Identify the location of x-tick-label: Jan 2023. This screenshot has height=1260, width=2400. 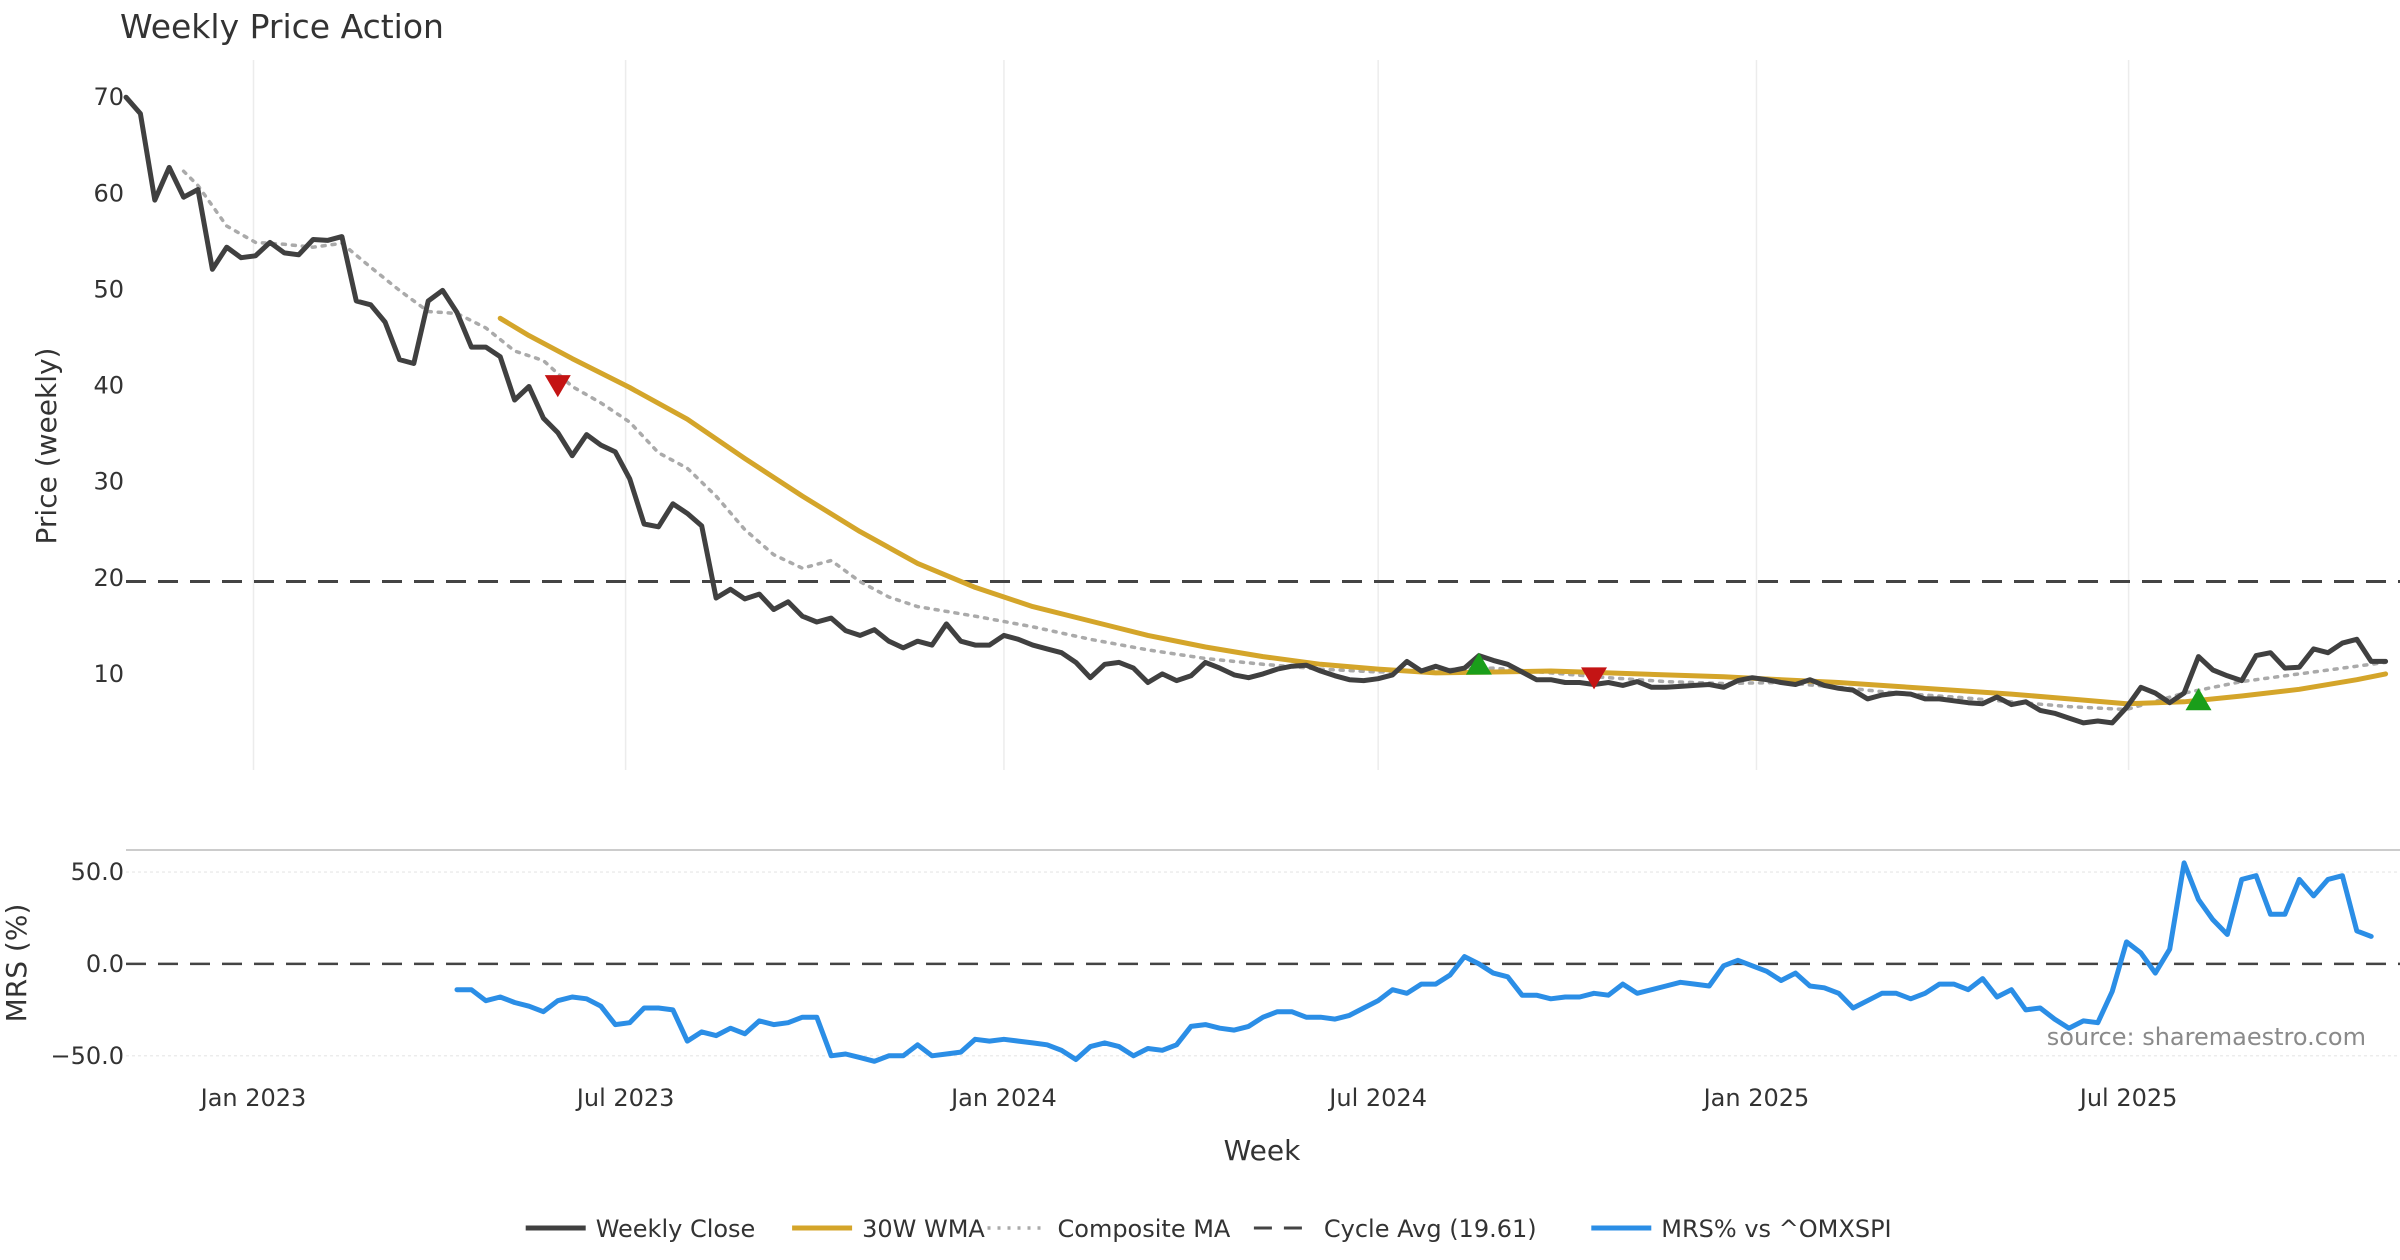
(253, 1098).